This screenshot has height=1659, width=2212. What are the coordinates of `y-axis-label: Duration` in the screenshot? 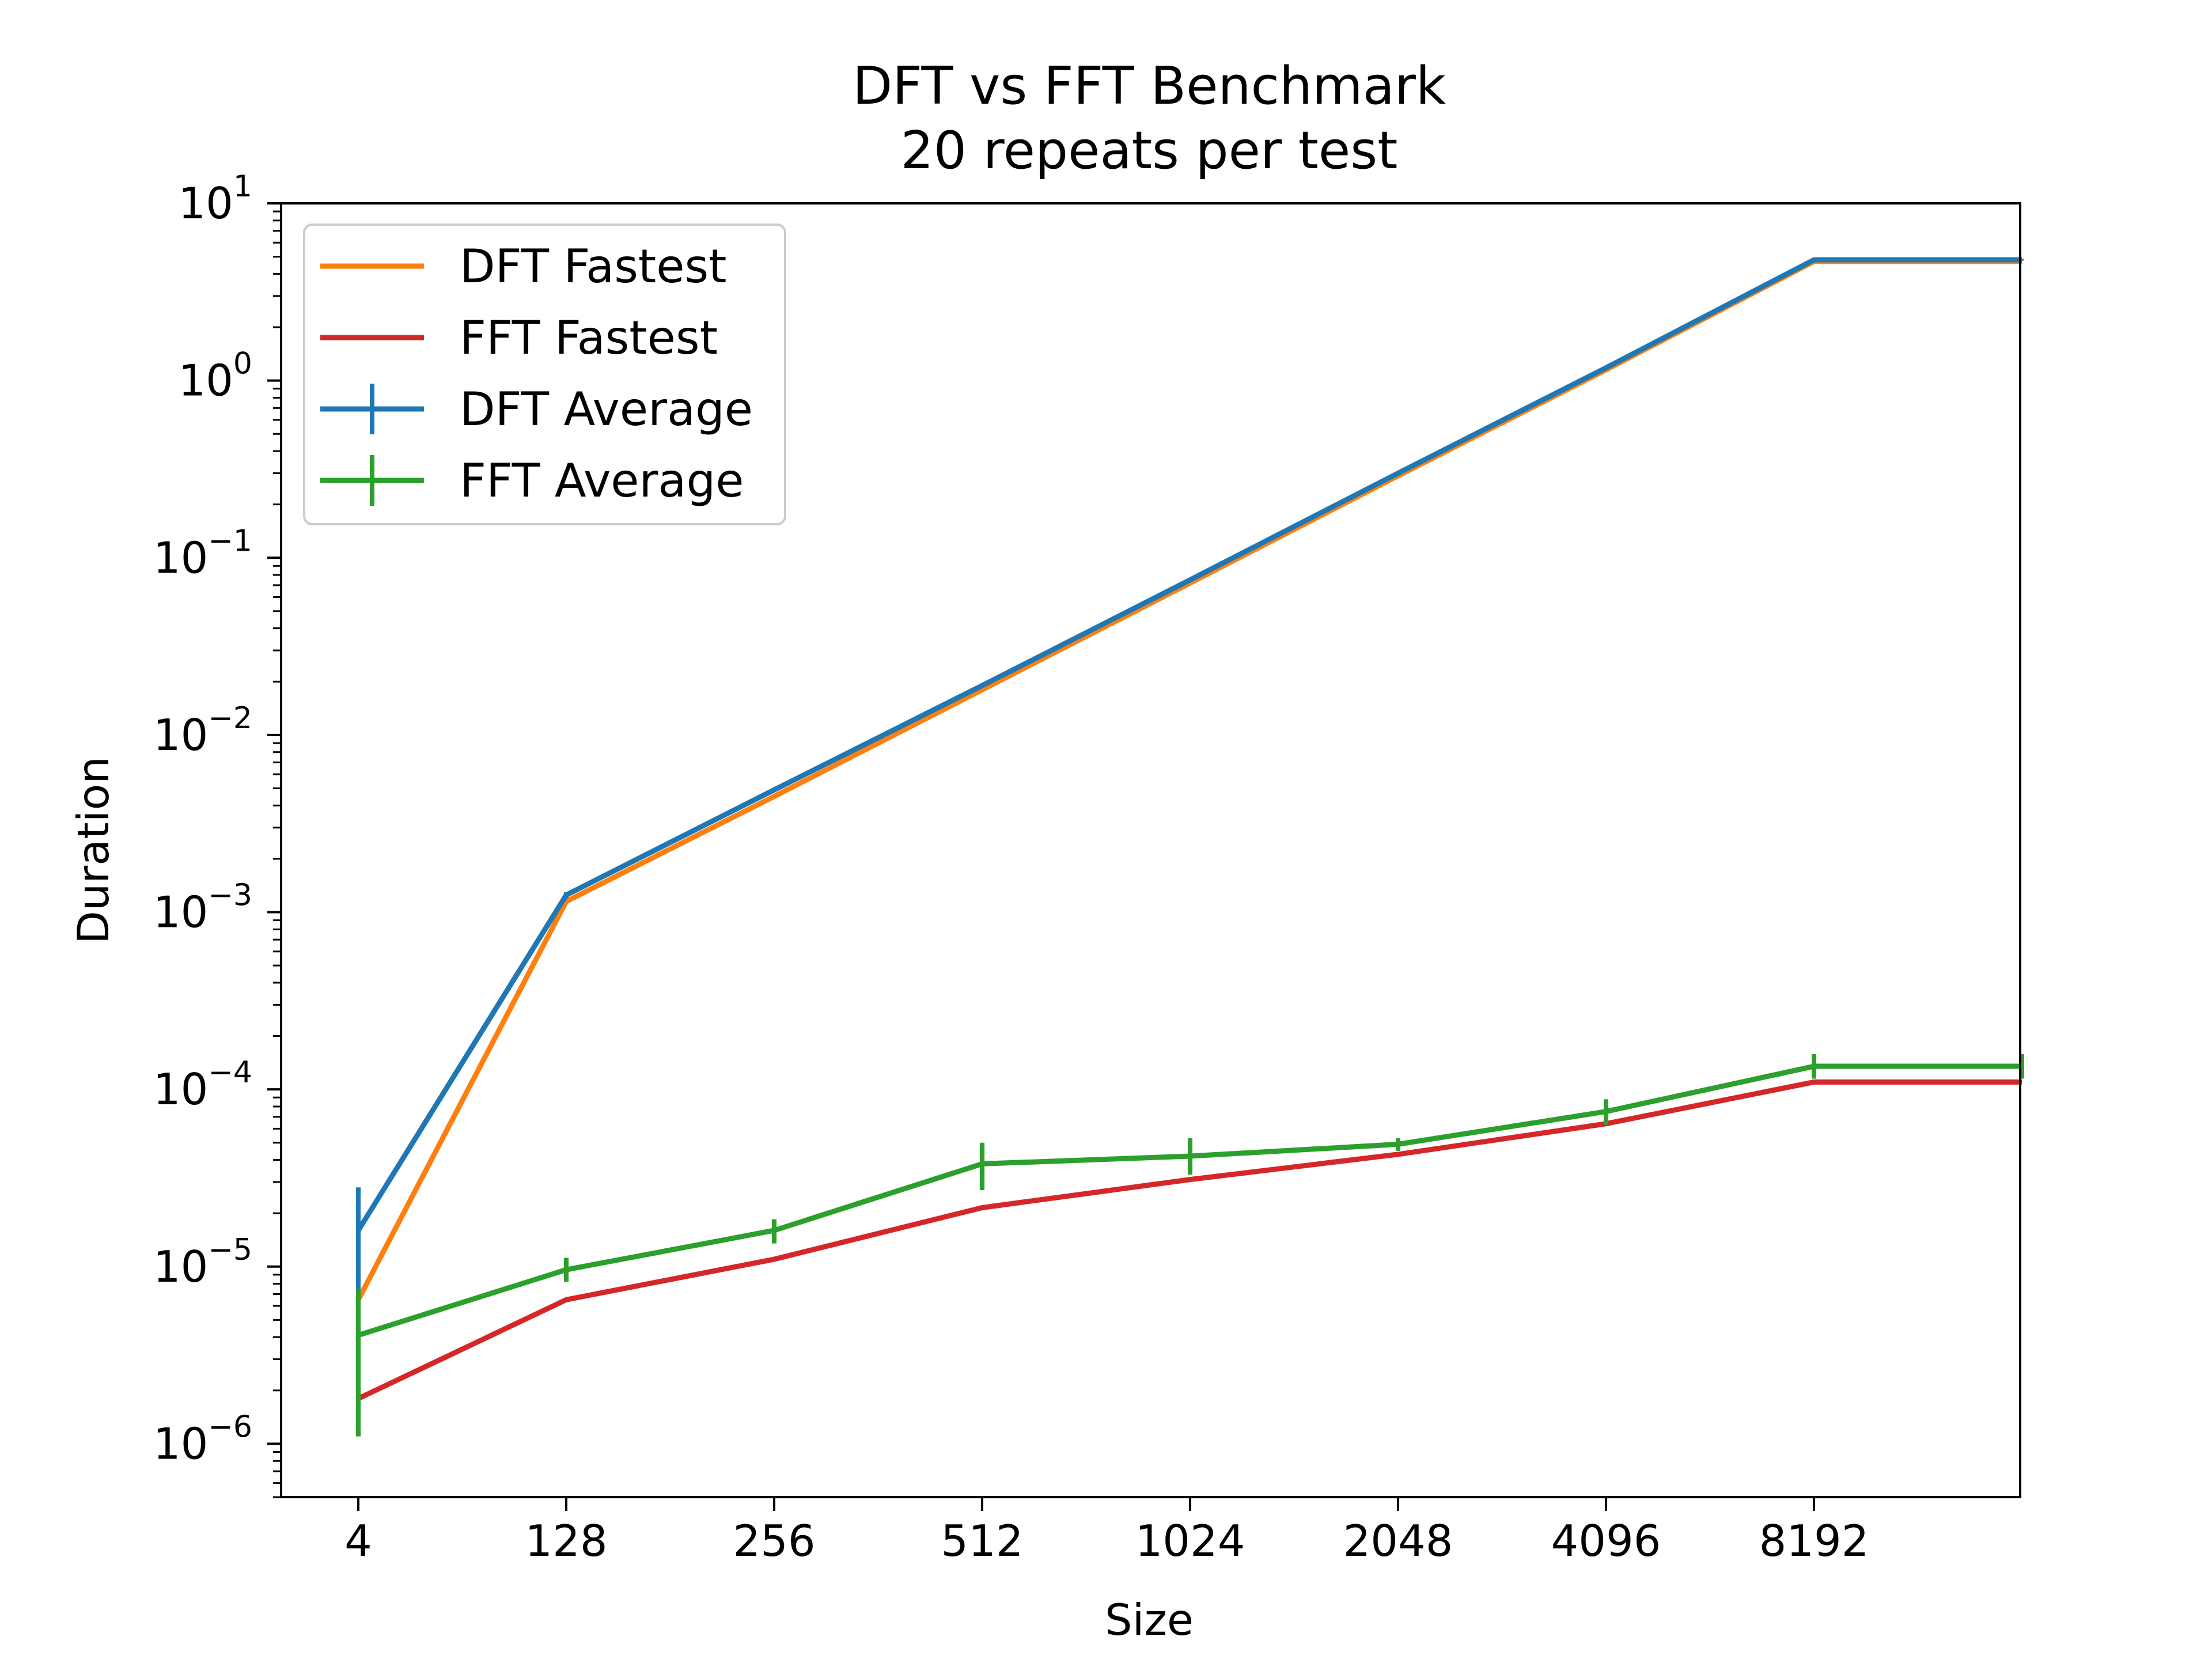 It's located at (93, 850).